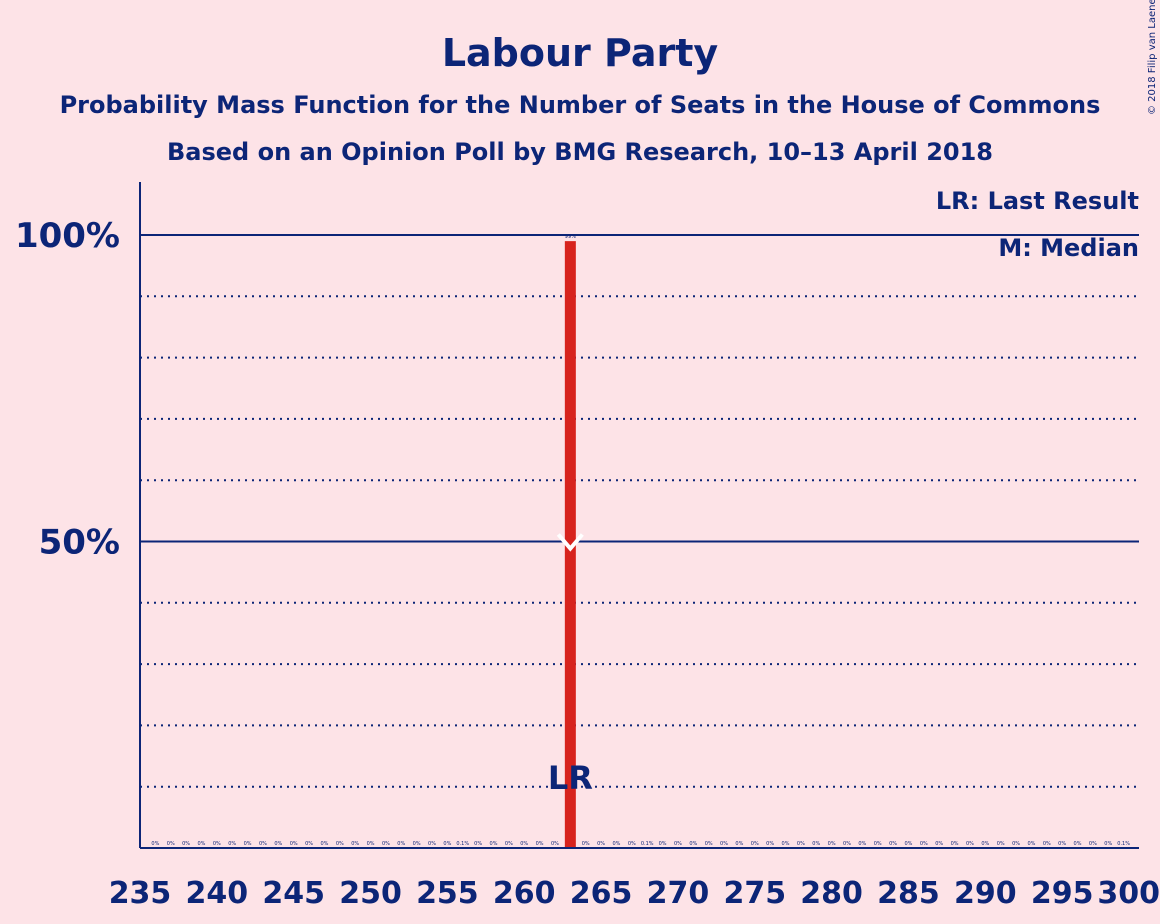  I want to click on chart-title: Labour Party, so click(580, 53).